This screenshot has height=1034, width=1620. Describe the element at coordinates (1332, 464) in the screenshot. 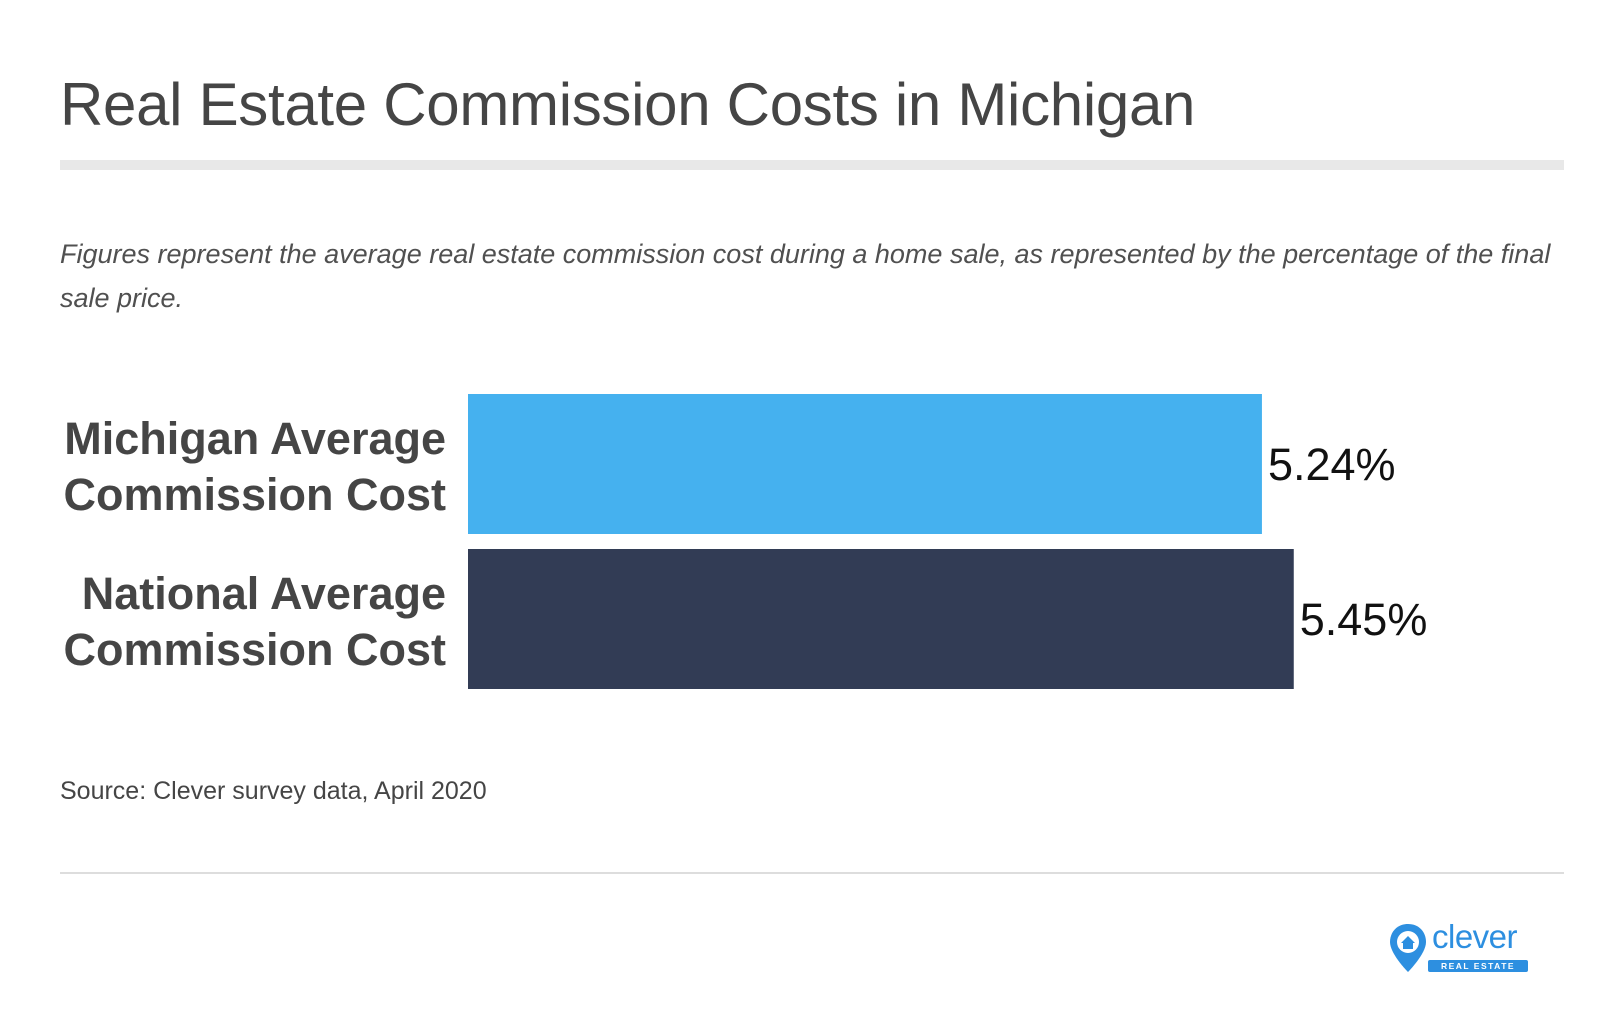

I see `value-label-0: 5.24%` at that location.